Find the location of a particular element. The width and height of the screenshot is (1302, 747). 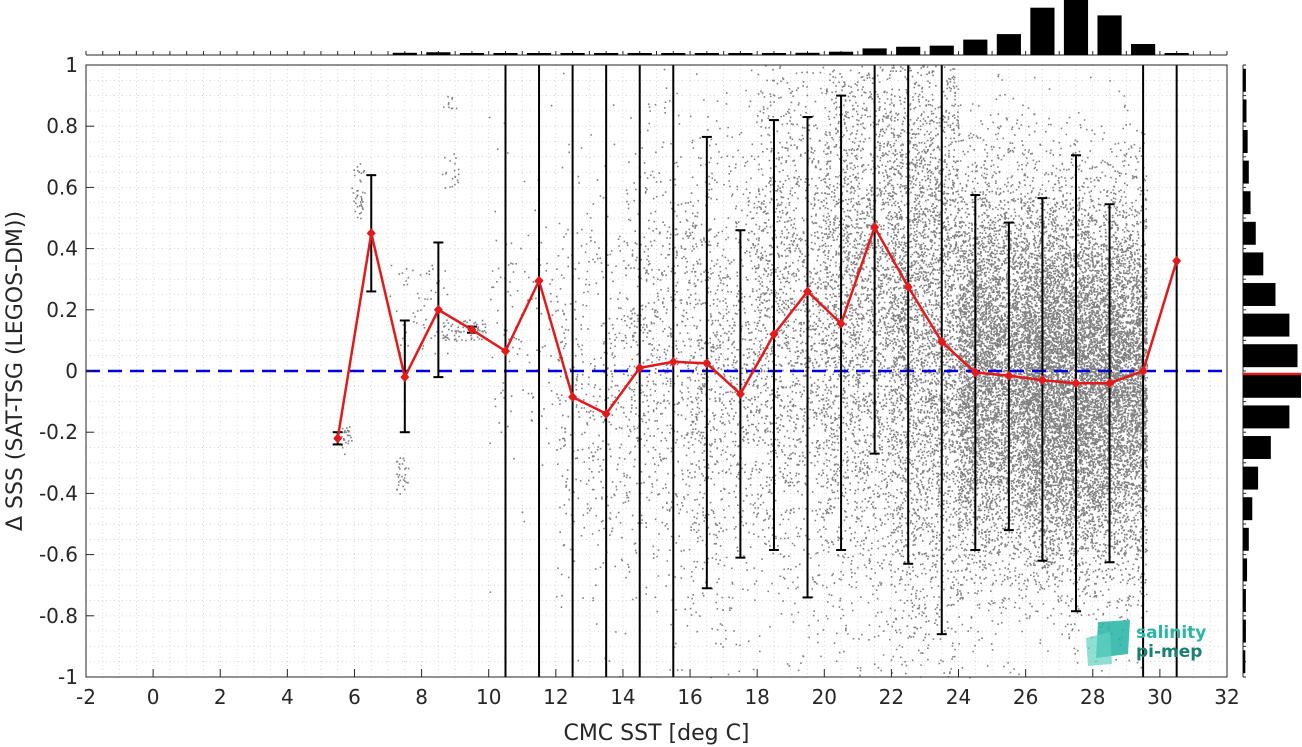

x-tick-label: 30 is located at coordinates (1159, 697).